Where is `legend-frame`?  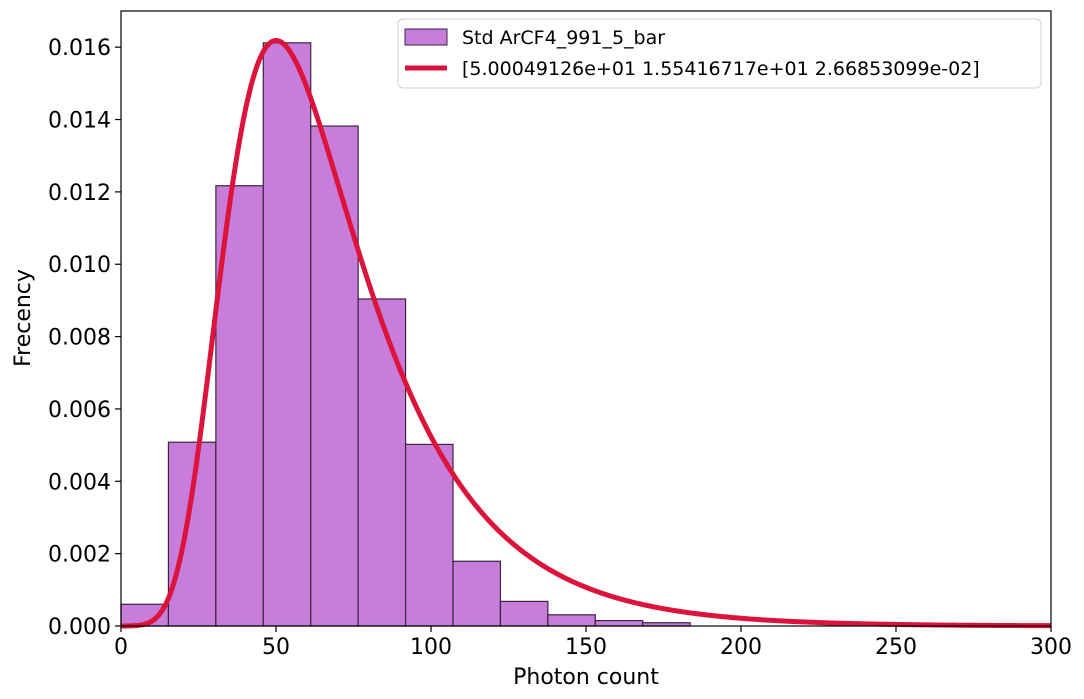 legend-frame is located at coordinates (719, 53).